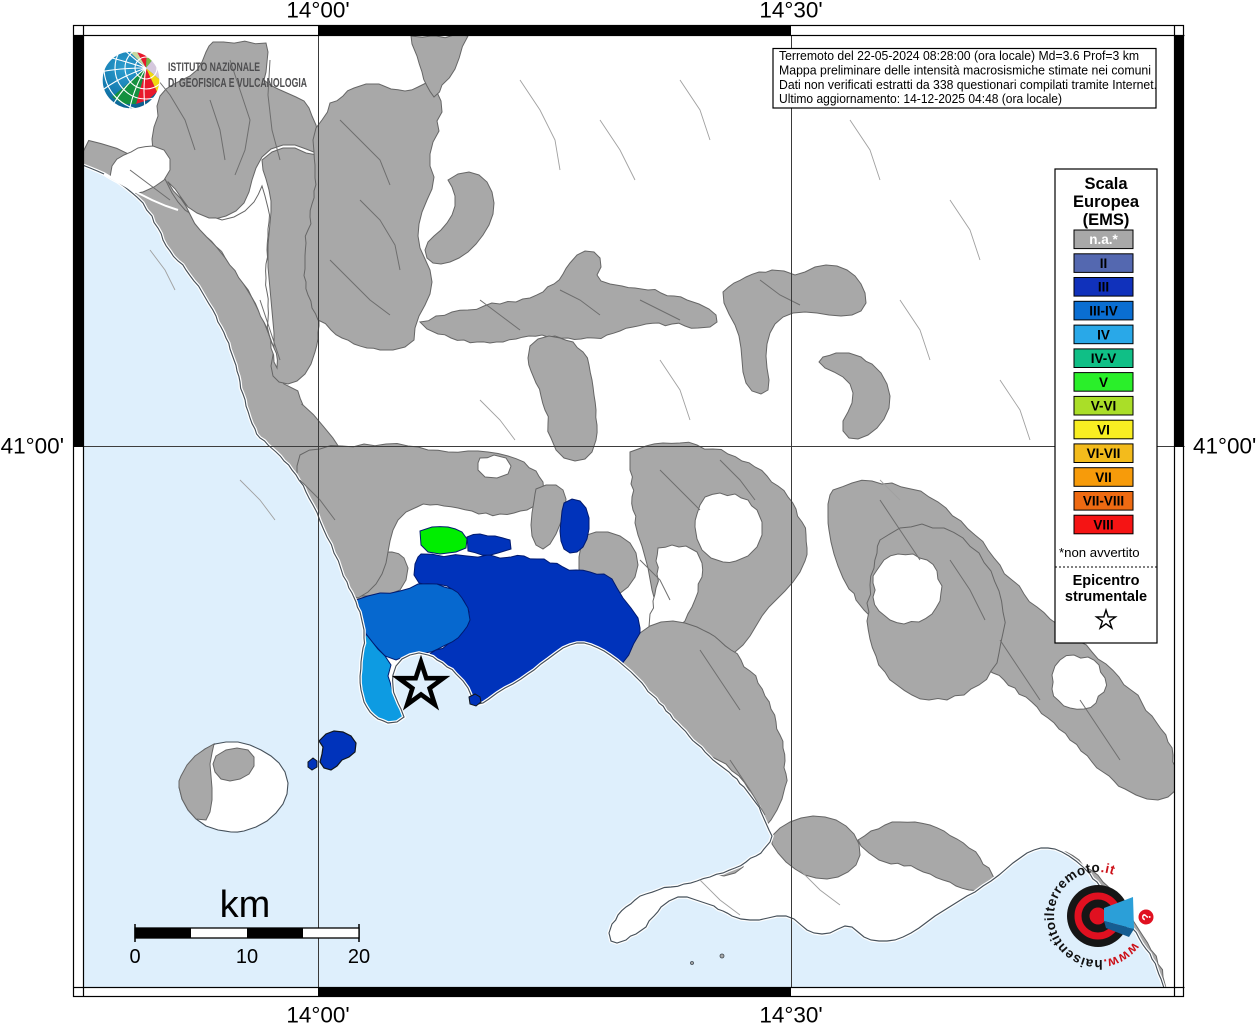 The width and height of the screenshot is (1257, 1024). I want to click on svg-text: V, so click(1103, 382).